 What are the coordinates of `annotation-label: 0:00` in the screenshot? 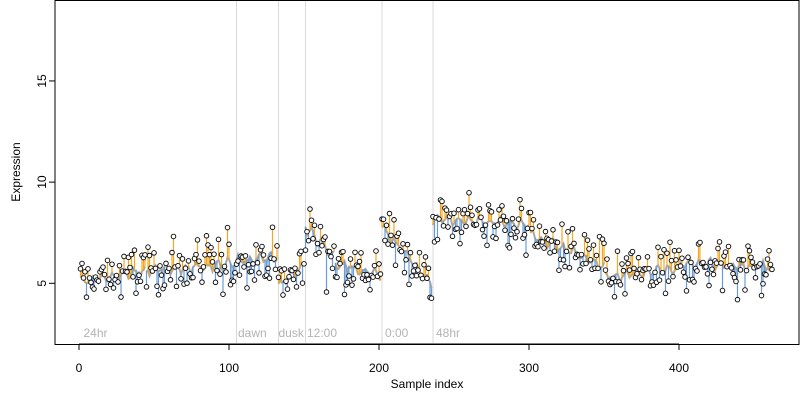 It's located at (397, 333).